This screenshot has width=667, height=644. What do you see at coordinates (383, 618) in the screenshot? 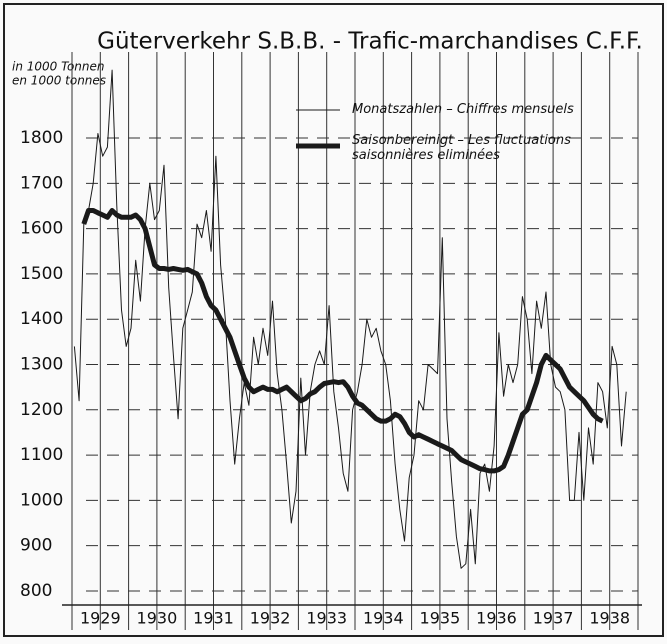
I see `x-tick-label: 1934` at bounding box center [383, 618].